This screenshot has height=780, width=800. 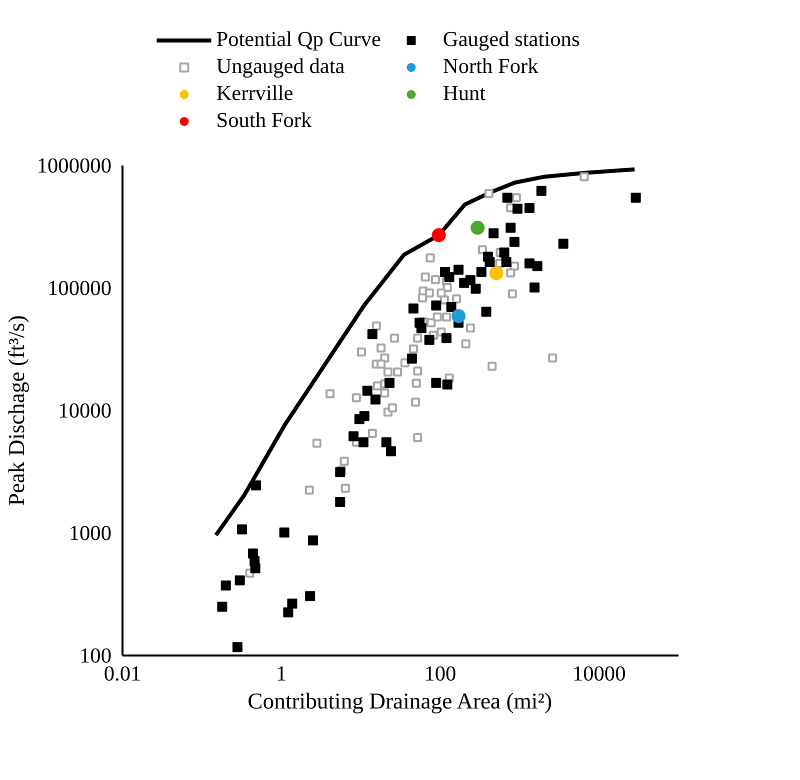 I want to click on y-tick-label: 1000000, so click(x=74, y=166).